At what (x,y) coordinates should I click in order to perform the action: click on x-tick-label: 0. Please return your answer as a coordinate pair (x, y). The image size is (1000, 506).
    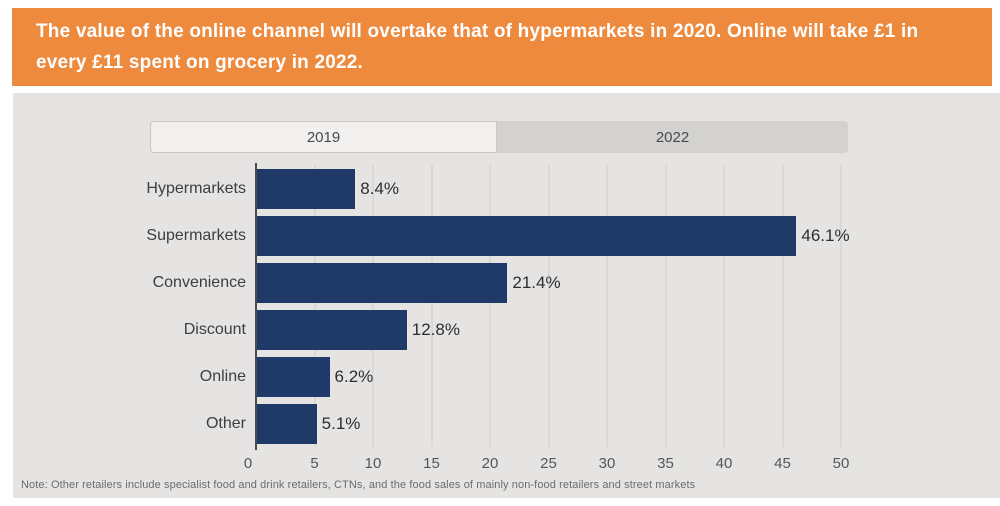
    Looking at the image, I should click on (248, 463).